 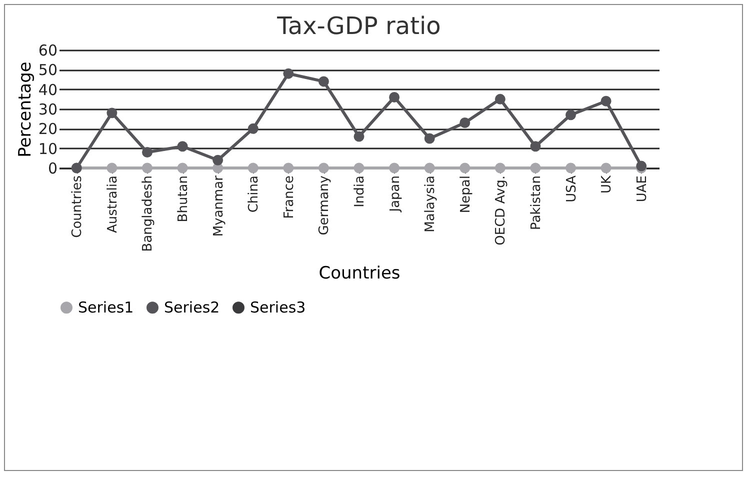 I want to click on x-tick-label: Bhutan, so click(x=184, y=199).